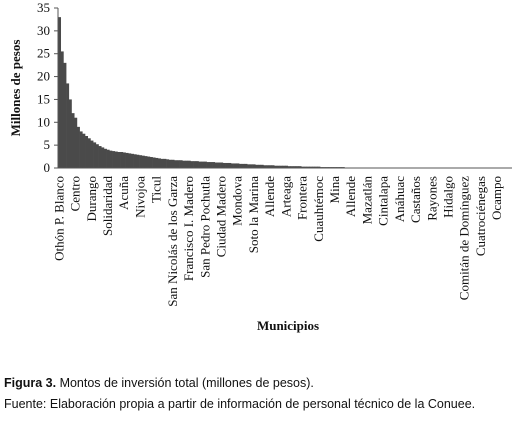  What do you see at coordinates (383, 201) in the screenshot?
I see `x-tick-label: Cintalapa` at bounding box center [383, 201].